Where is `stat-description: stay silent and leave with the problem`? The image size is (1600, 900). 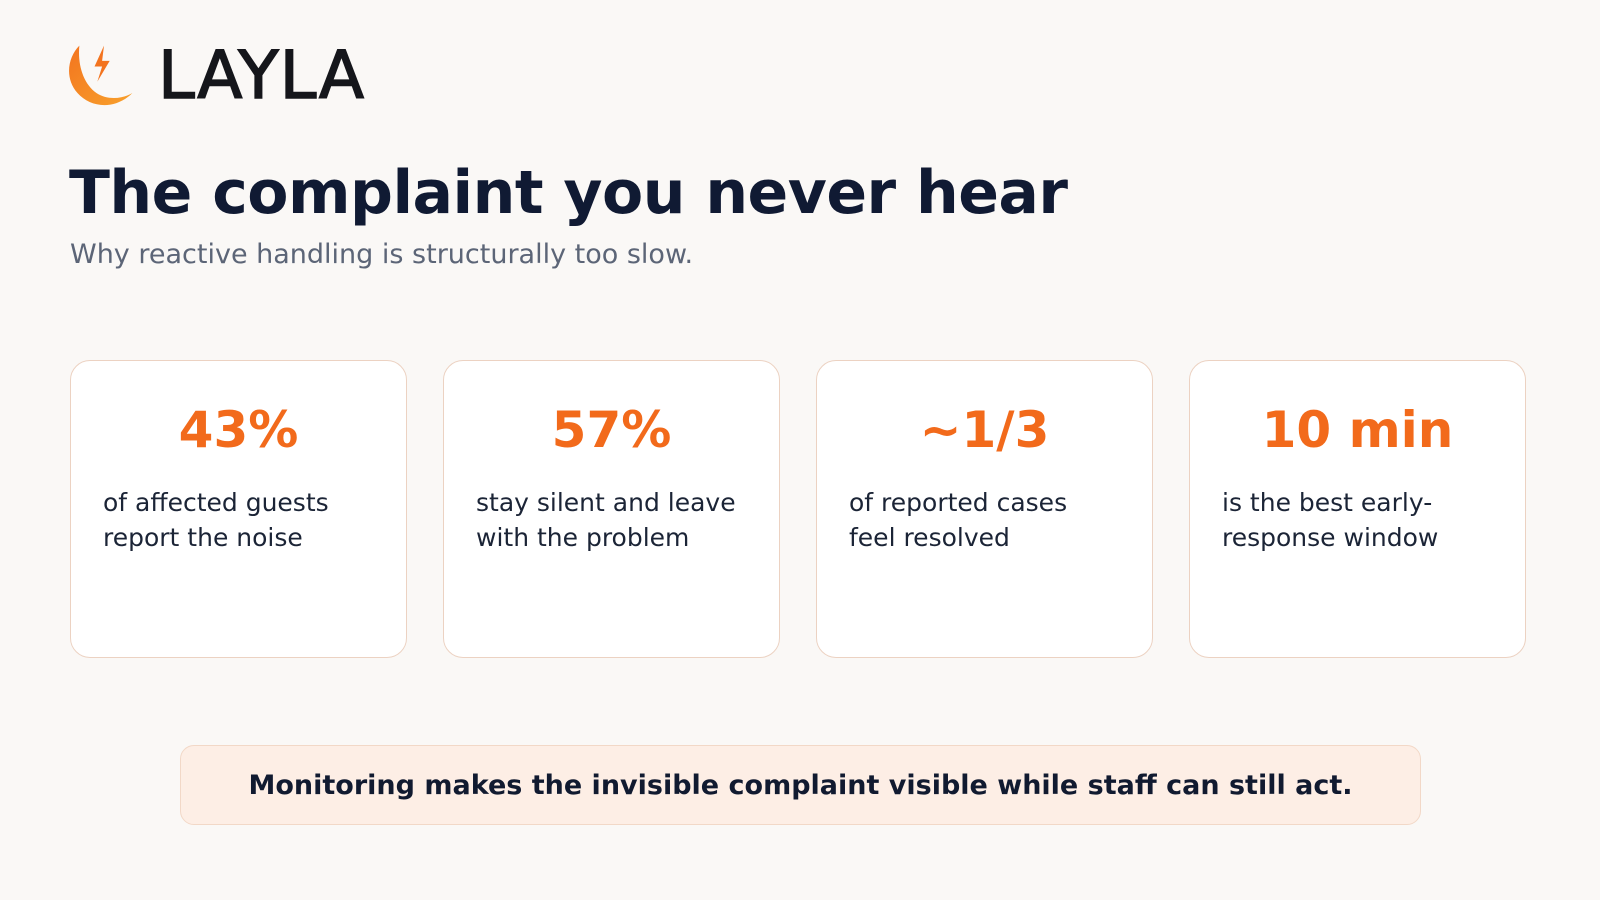
stat-description: stay silent and leave with the problem is located at coordinates (606, 520).